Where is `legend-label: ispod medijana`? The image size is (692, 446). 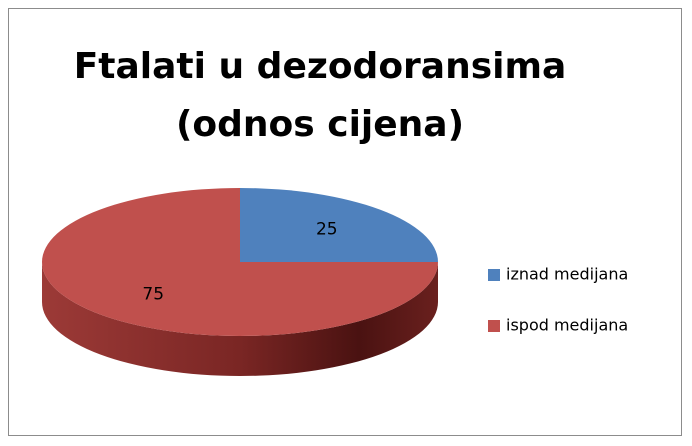
legend-label: ispod medijana is located at coordinates (567, 325).